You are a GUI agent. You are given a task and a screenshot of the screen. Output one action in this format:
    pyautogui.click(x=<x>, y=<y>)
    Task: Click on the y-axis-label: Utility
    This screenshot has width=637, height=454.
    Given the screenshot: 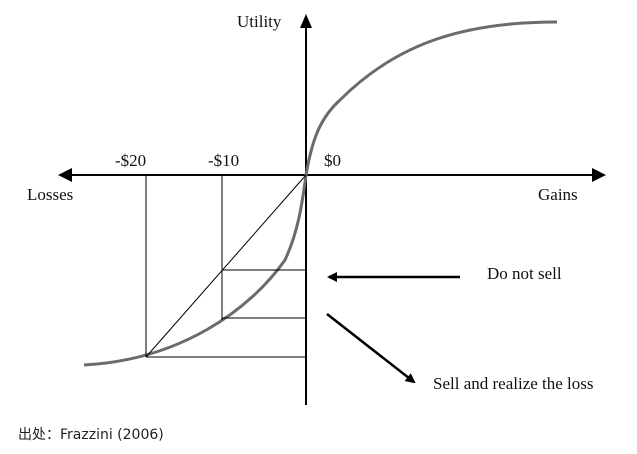 What is the action you would take?
    pyautogui.click(x=259, y=21)
    